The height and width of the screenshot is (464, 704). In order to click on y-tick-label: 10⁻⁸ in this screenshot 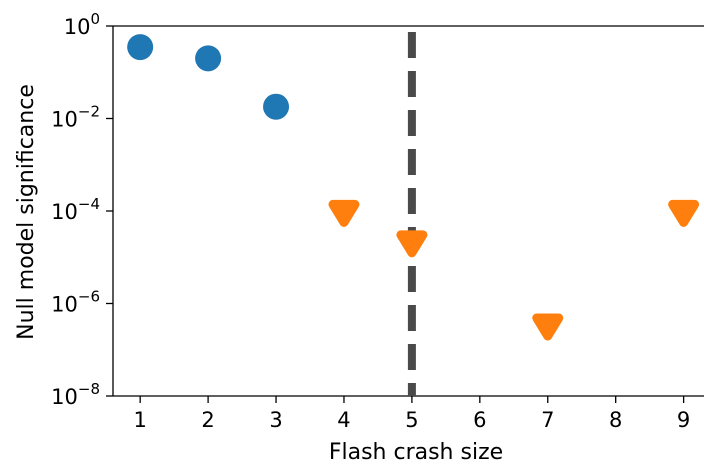, I will do `click(75, 394)`.